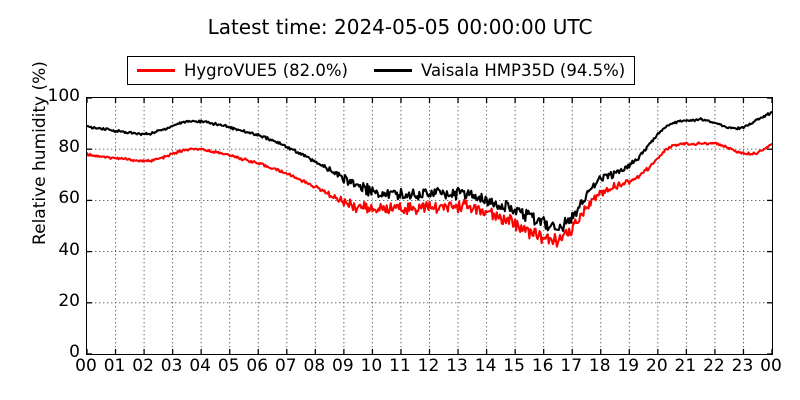  Describe the element at coordinates (428, 366) in the screenshot. I see `x-tick-label: 12` at that location.